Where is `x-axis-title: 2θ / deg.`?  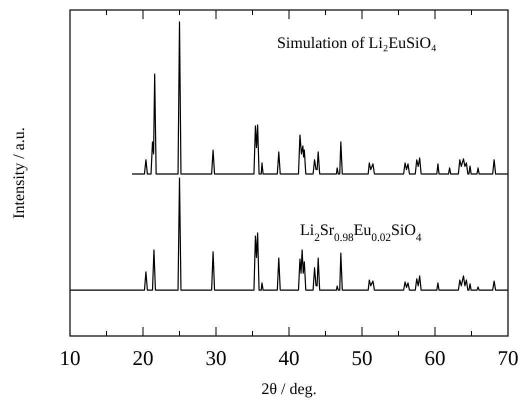
x-axis-title: 2θ / deg. is located at coordinates (289, 389).